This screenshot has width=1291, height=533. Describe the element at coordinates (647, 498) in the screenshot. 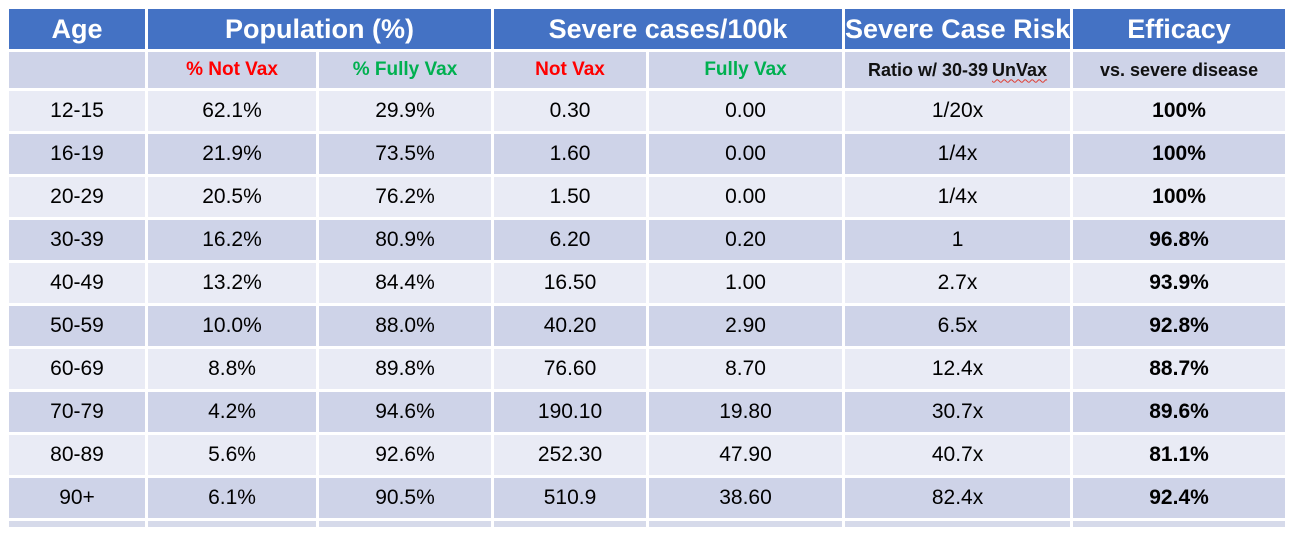

I see `table-row: 90+ 6.1% 90.5% 510.9 38.60 82.4x 92.4%` at that location.